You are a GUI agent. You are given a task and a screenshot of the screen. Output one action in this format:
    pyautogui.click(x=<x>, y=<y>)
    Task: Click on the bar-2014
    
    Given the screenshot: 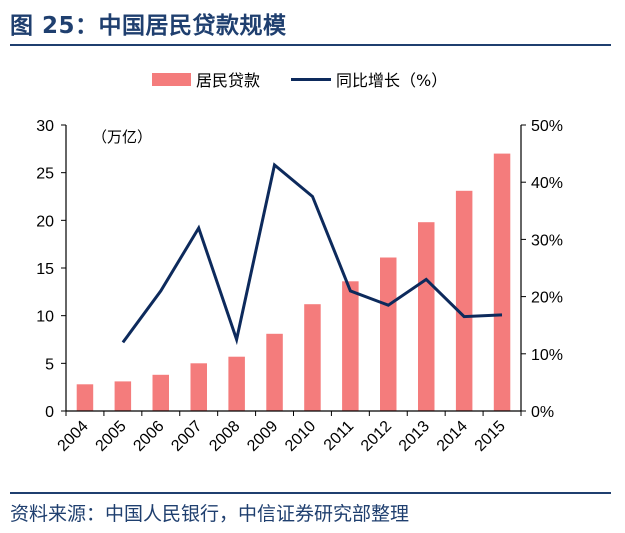 What is the action you would take?
    pyautogui.click(x=464, y=300)
    